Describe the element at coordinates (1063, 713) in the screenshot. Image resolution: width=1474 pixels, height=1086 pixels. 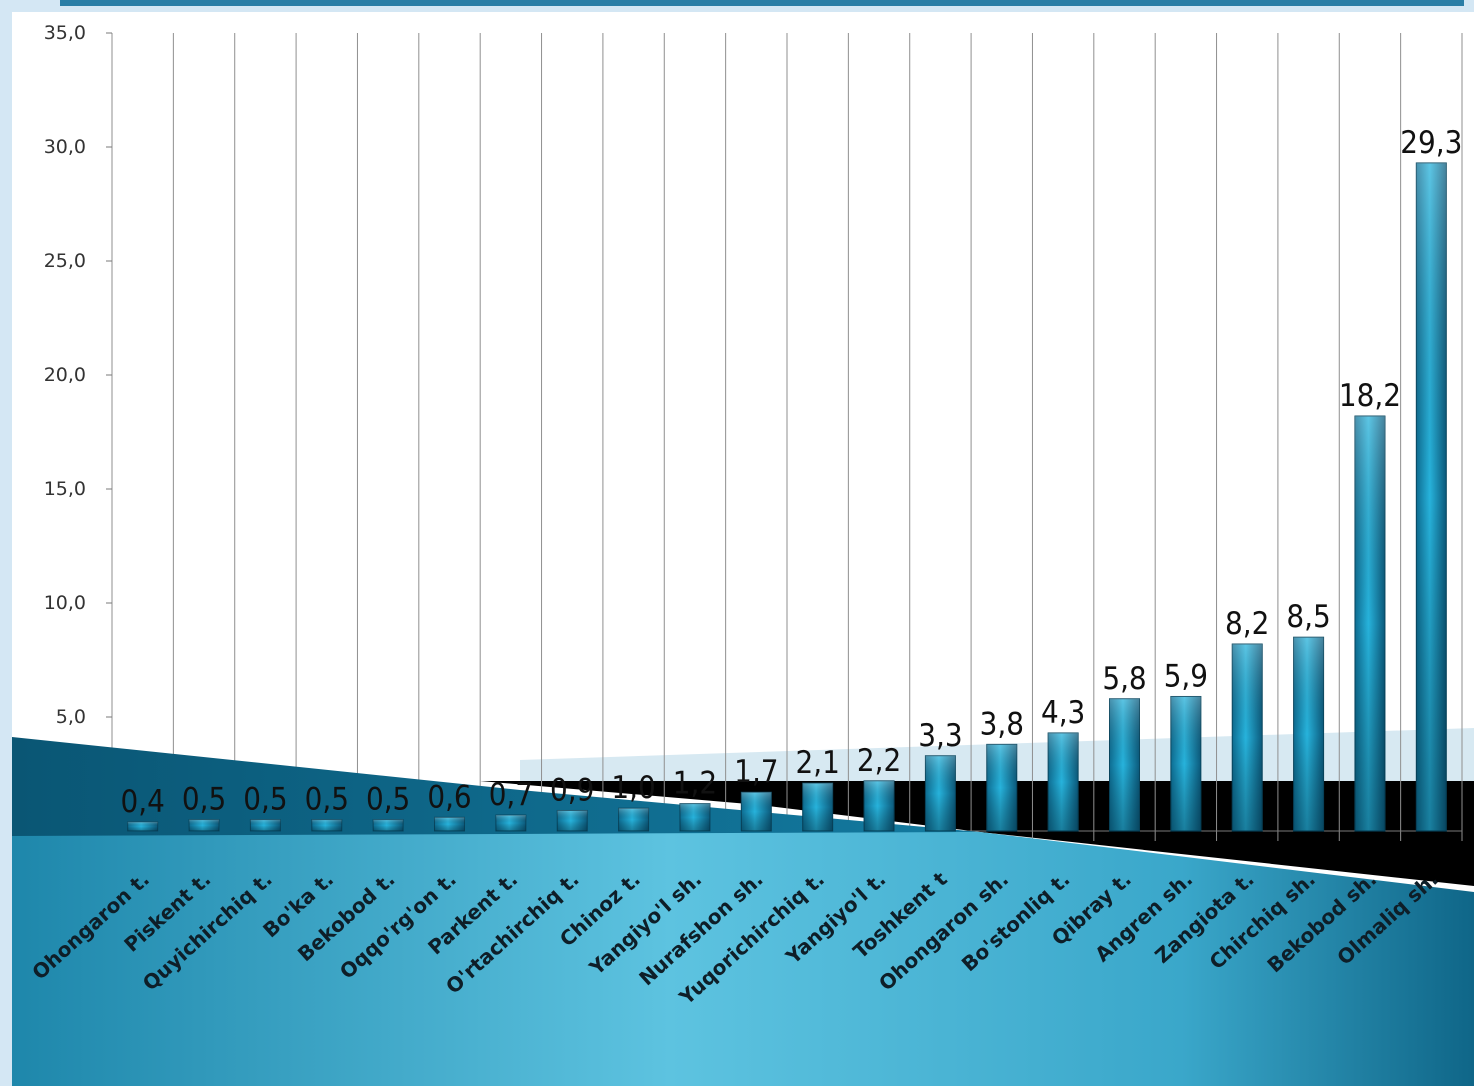
I see `data-label: 4,3` at that location.